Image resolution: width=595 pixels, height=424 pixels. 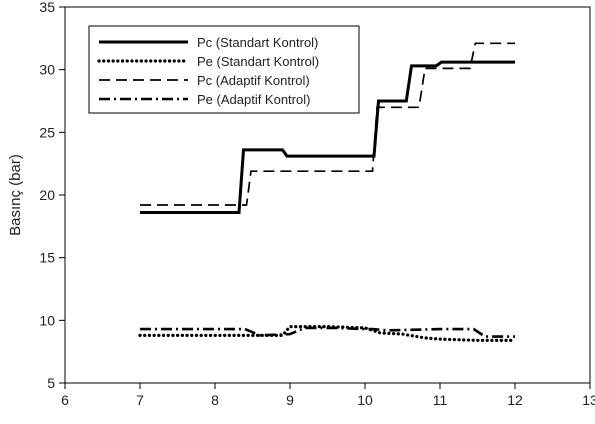 I want to click on y-tick-label: 10, so click(x=47, y=320).